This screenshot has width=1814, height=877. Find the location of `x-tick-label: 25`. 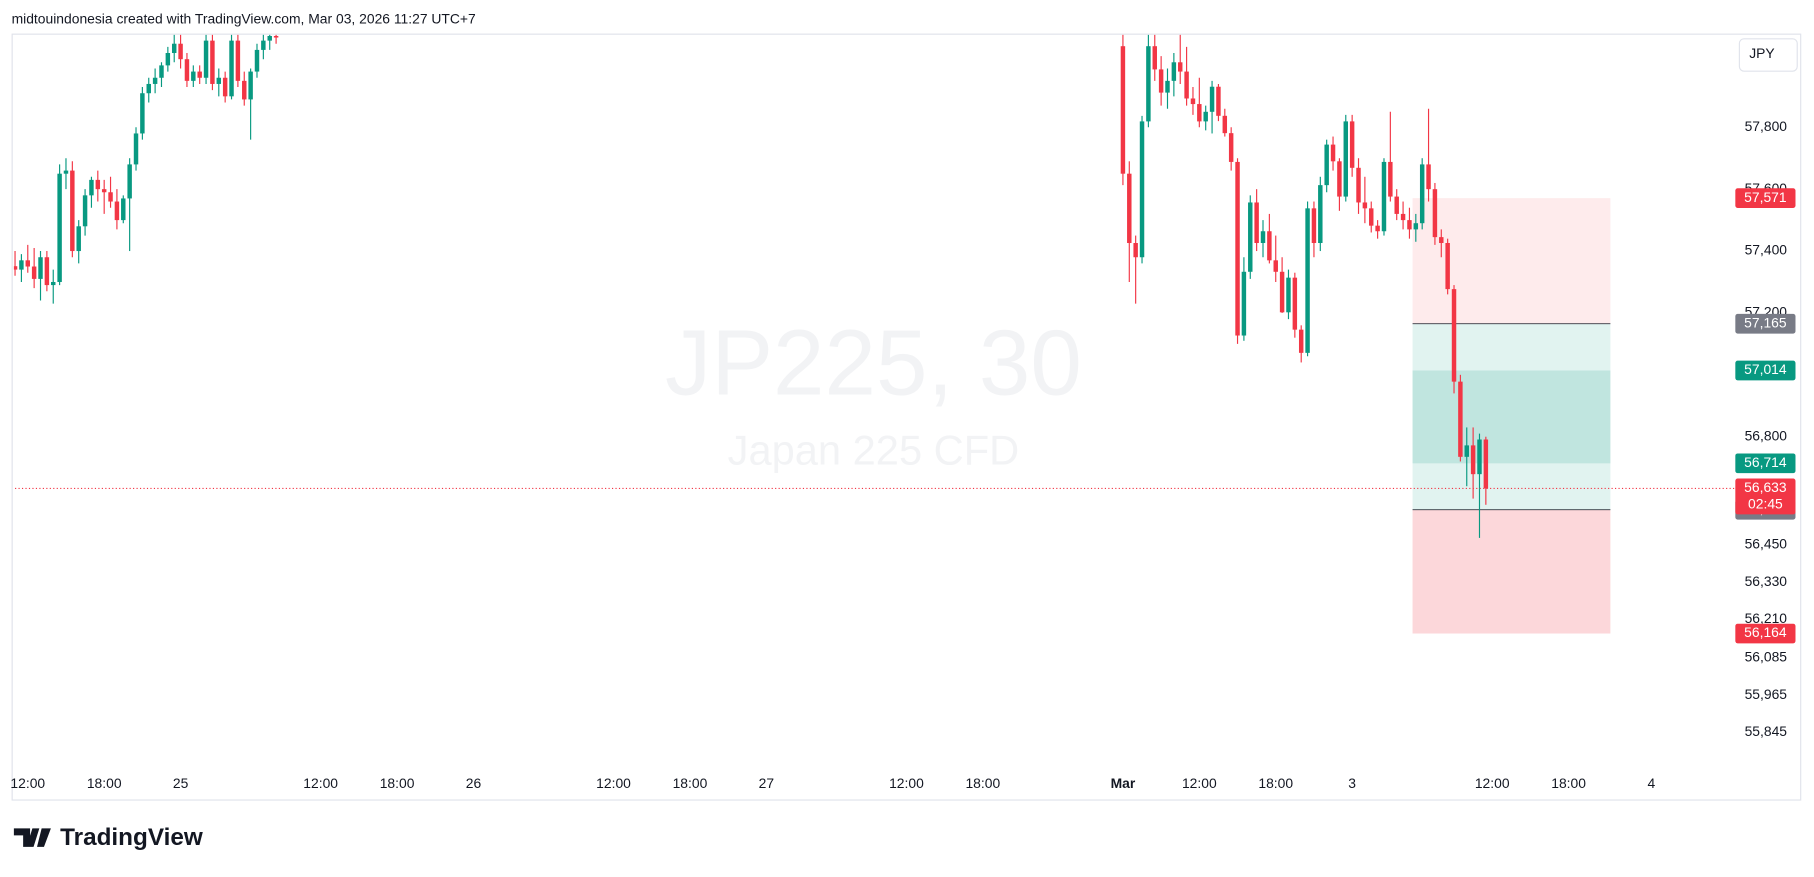

x-tick-label: 25 is located at coordinates (181, 783).